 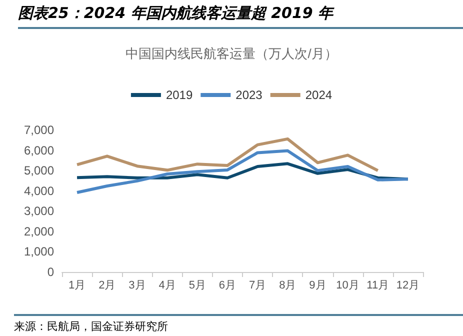 I want to click on x-tick-label: 4月, so click(x=167, y=286).